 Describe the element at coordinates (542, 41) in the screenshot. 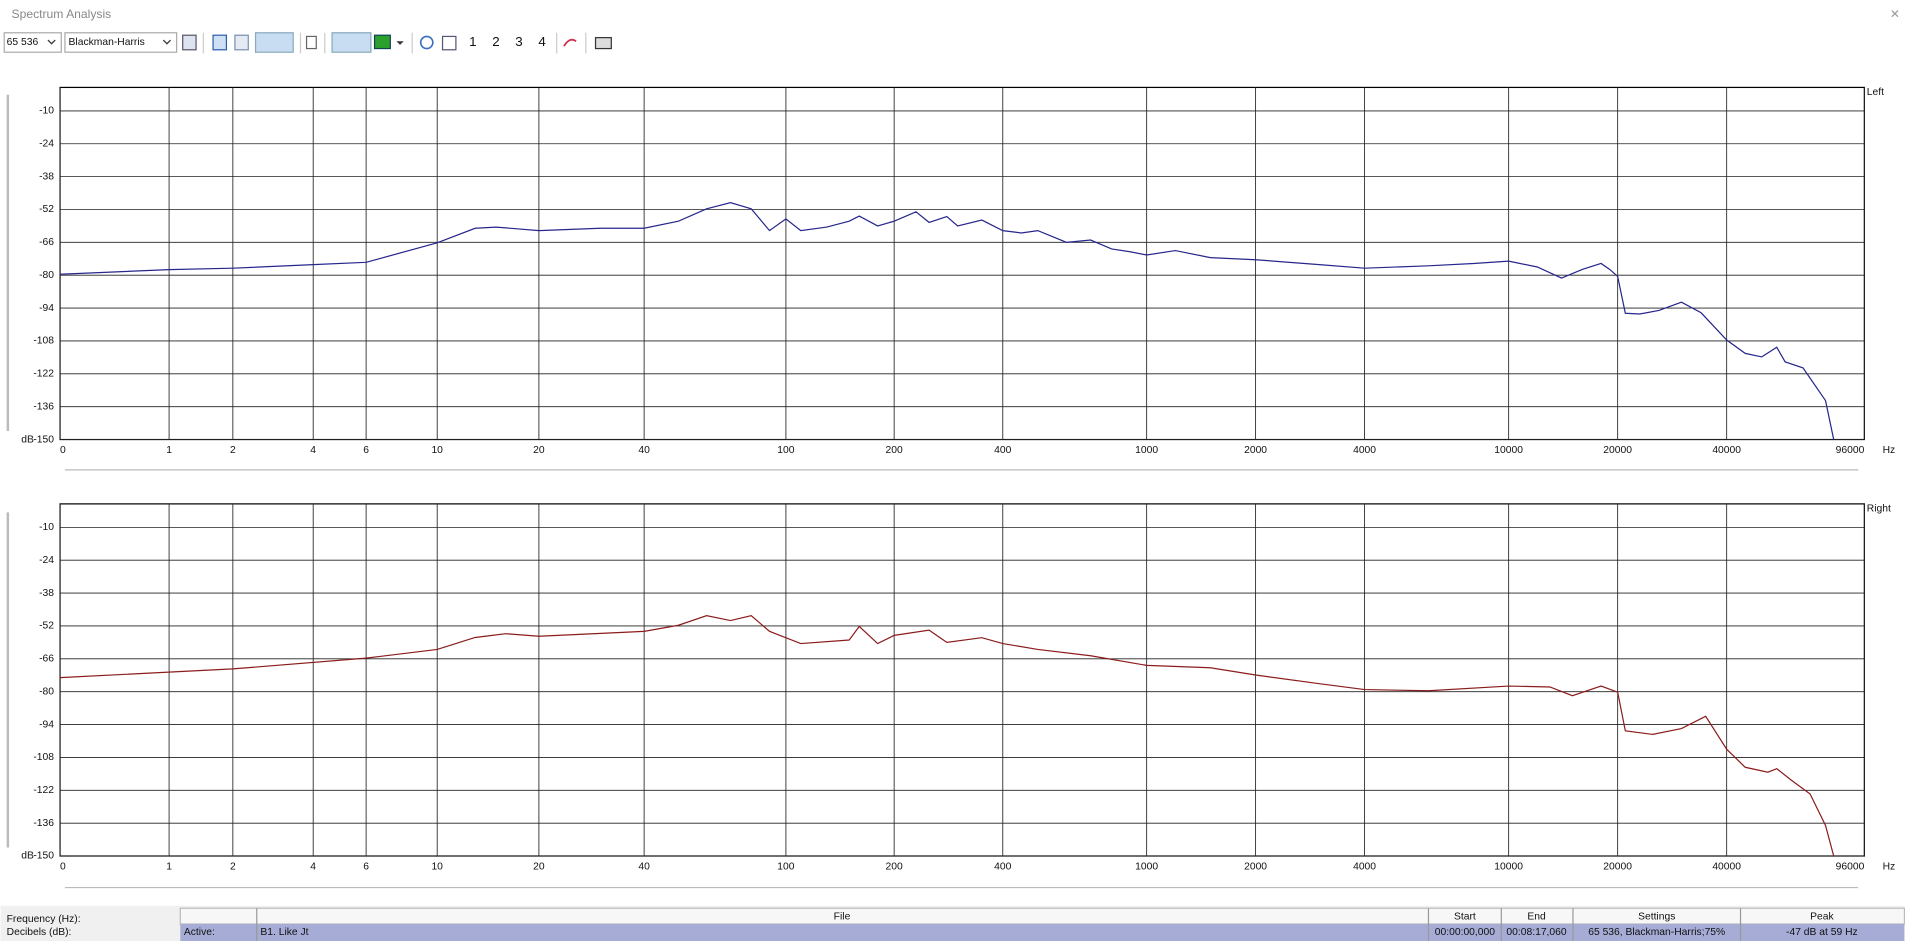

I see `preset-button: 4` at that location.